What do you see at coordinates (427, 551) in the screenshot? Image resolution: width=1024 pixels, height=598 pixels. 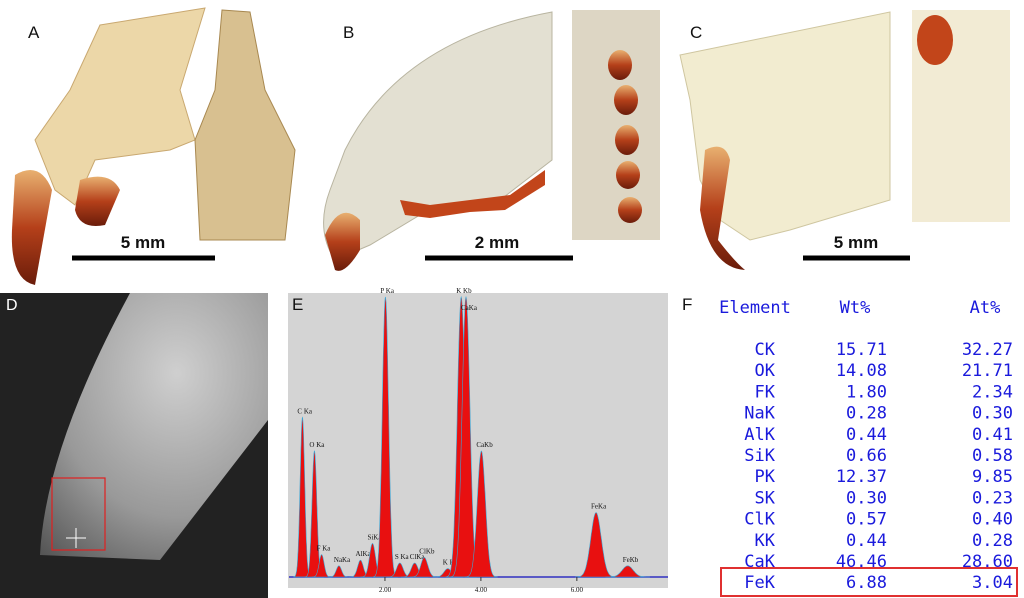 I see `peak-label: ClKb` at bounding box center [427, 551].